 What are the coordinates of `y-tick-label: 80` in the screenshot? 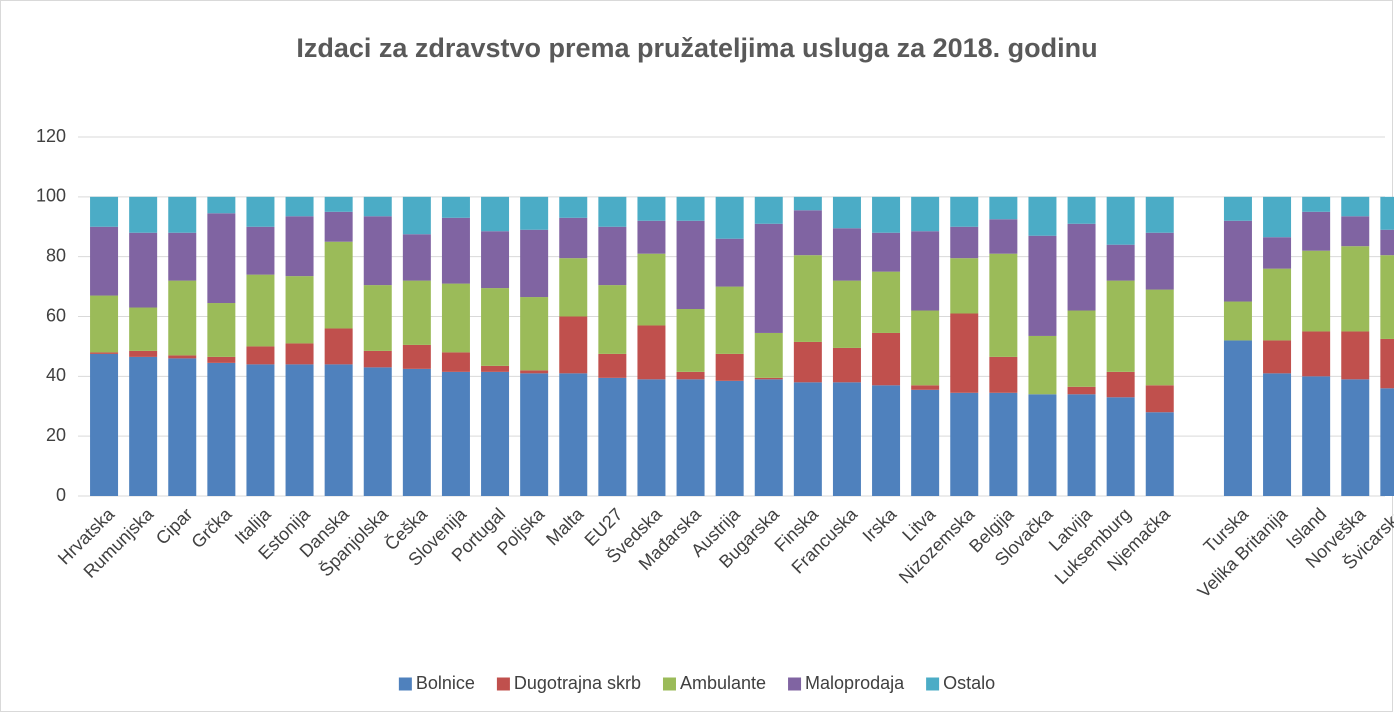 It's located at (56, 255).